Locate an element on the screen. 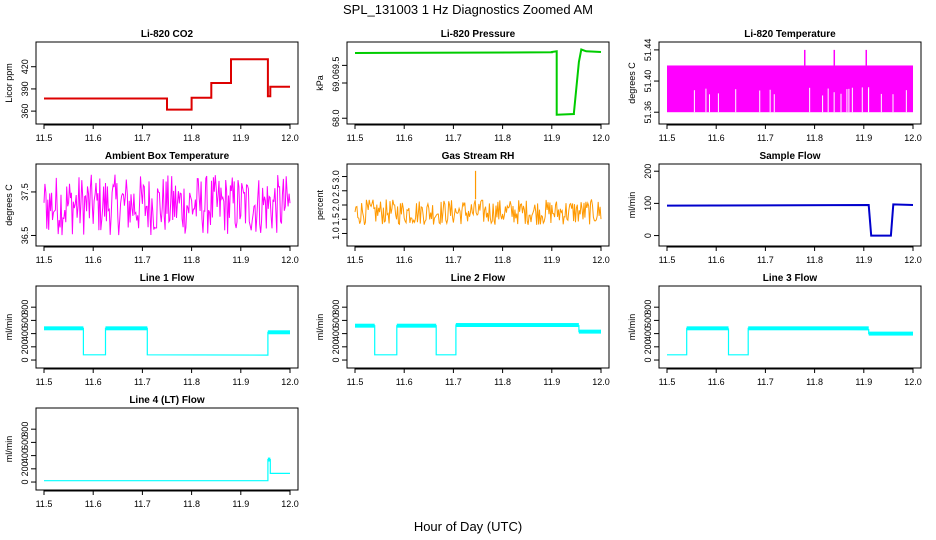 This screenshot has width=936, height=540. panel-title: Line 4 (LT) Flow is located at coordinates (167, 400).